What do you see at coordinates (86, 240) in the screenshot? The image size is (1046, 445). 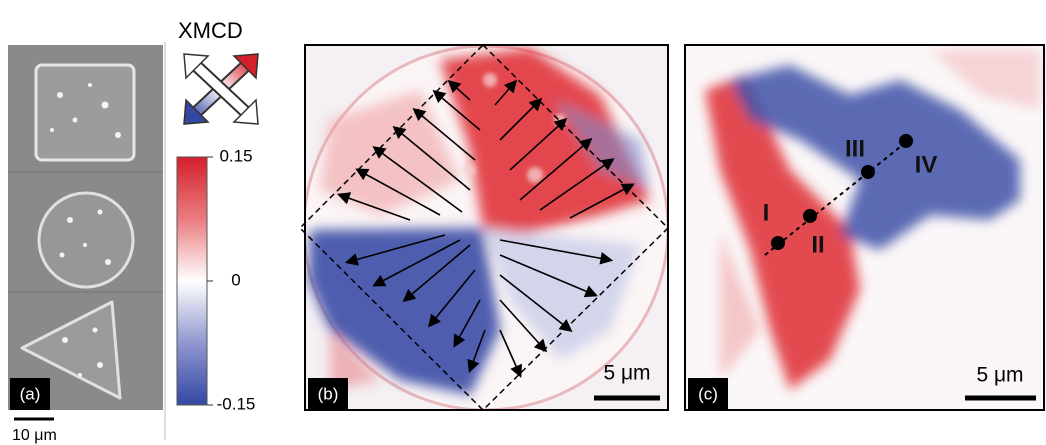 I see `circular-disk` at bounding box center [86, 240].